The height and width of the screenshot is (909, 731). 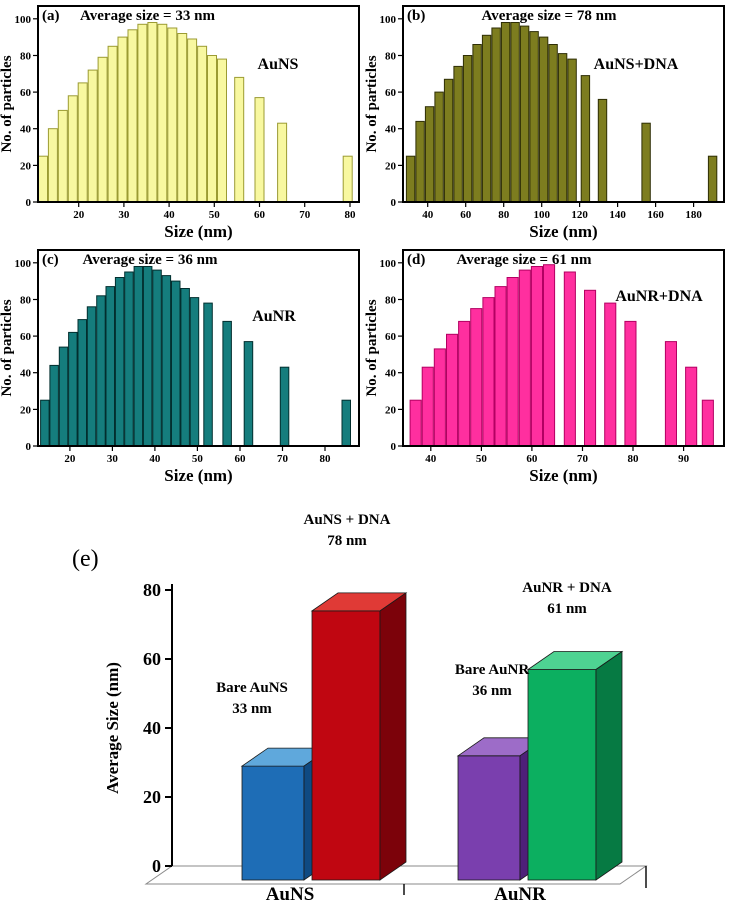 What do you see at coordinates (541, 215) in the screenshot?
I see `x-tick-label: 100` at bounding box center [541, 215].